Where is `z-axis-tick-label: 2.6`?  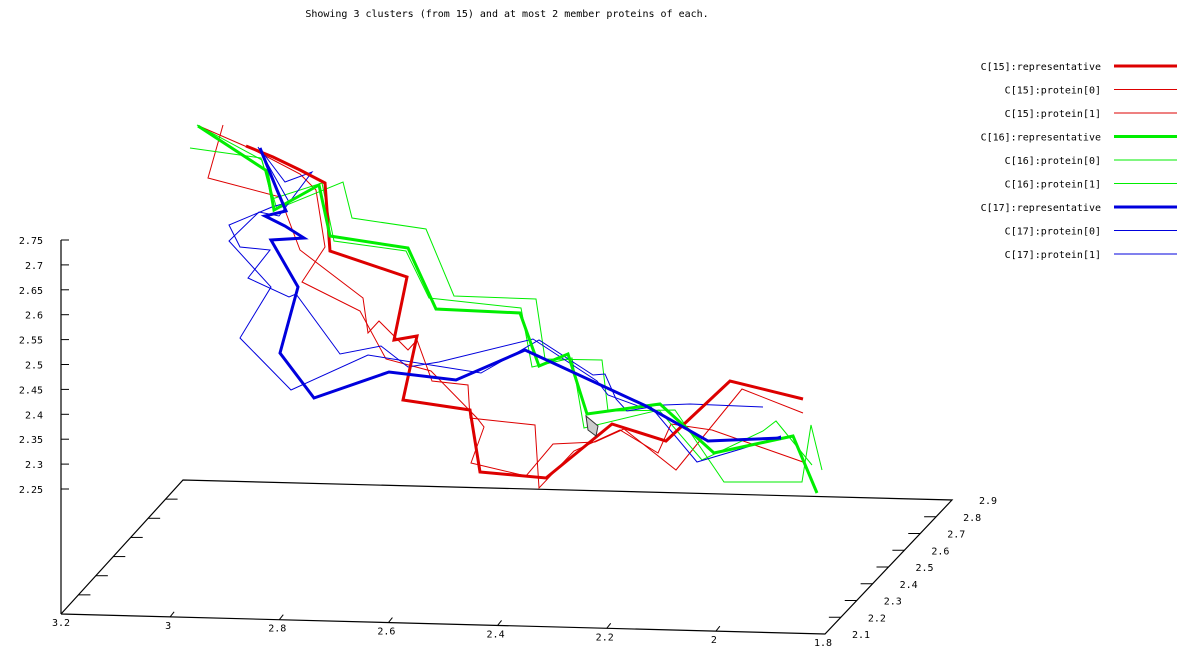
z-axis-tick-label: 2.6 is located at coordinates (34, 316).